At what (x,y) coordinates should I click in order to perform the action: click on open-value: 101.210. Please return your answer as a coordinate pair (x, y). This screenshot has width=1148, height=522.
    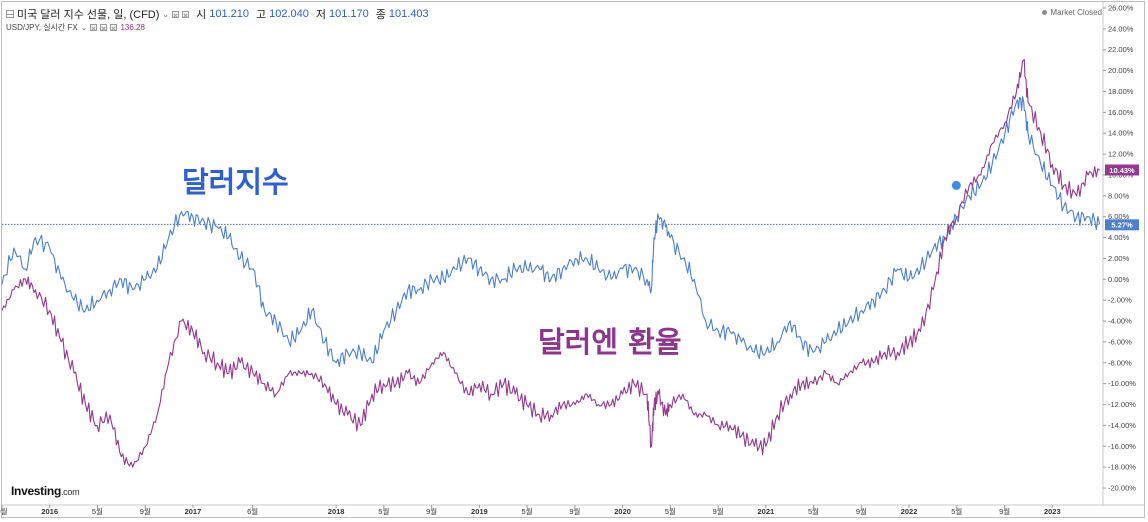
    Looking at the image, I should click on (229, 14).